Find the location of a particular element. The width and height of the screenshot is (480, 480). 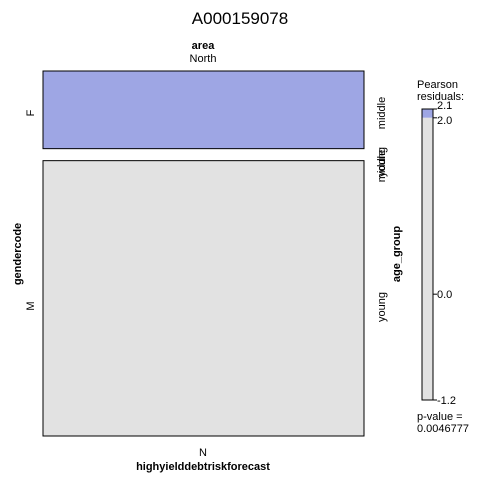

bottom-level-label: N is located at coordinates (203, 453).